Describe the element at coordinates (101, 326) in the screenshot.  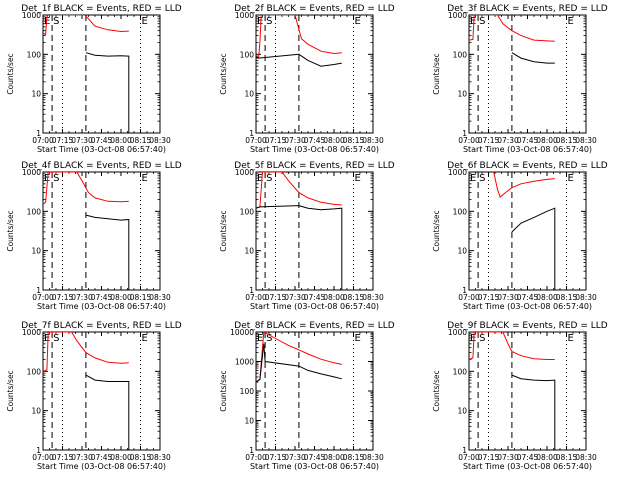
I see `panel-title: Det_7f BLACK = Events, RED = LLD` at that location.